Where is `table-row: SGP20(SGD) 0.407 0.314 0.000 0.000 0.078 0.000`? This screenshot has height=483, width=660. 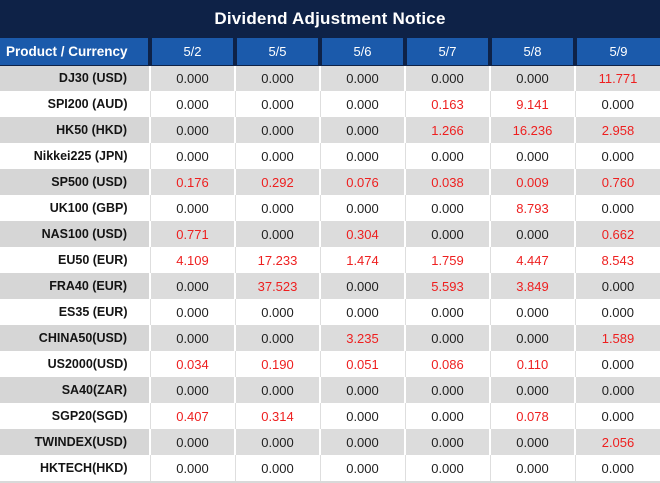 table-row: SGP20(SGD) 0.407 0.314 0.000 0.000 0.078 0.000 is located at coordinates (330, 416).